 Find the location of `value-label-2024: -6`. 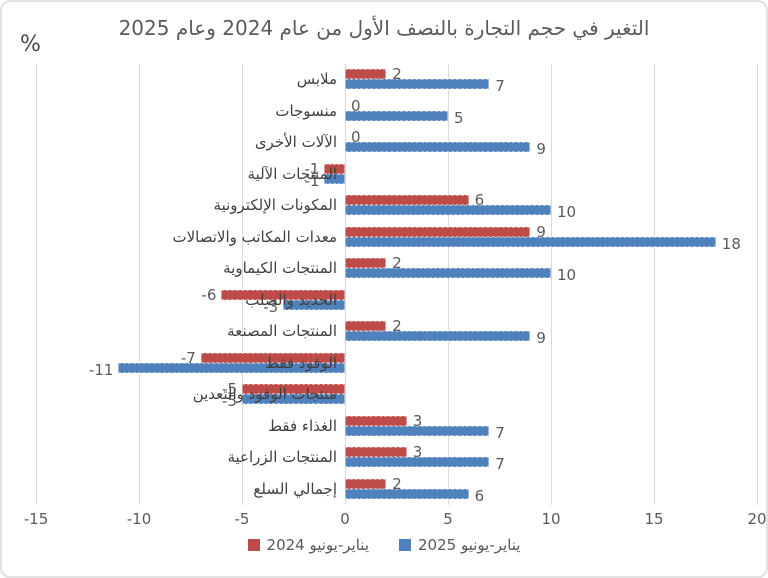

value-label-2024: -6 is located at coordinates (209, 294).